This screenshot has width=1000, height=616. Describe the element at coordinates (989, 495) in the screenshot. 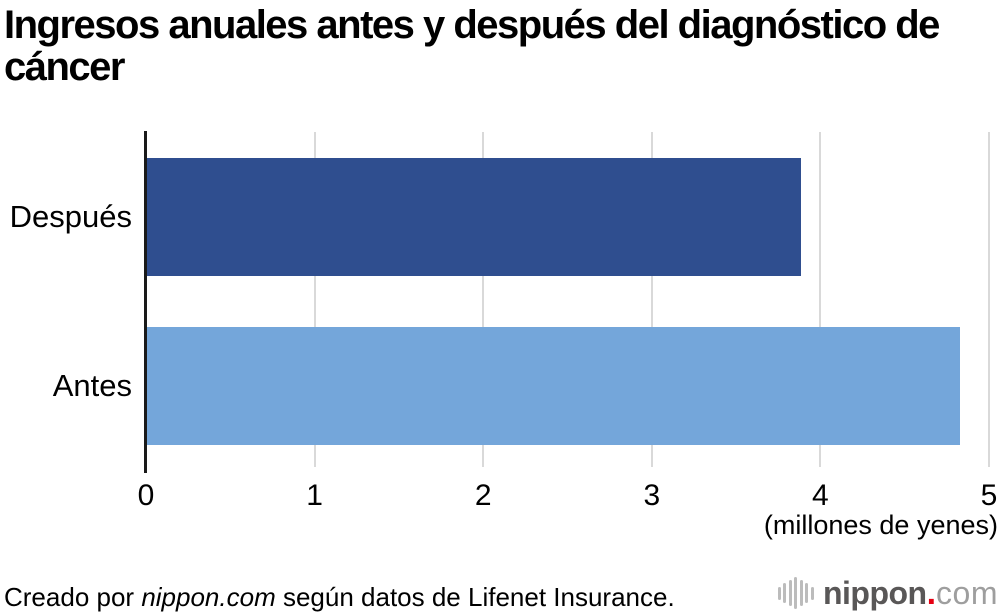

I see `x-tick-label-5: 5` at that location.